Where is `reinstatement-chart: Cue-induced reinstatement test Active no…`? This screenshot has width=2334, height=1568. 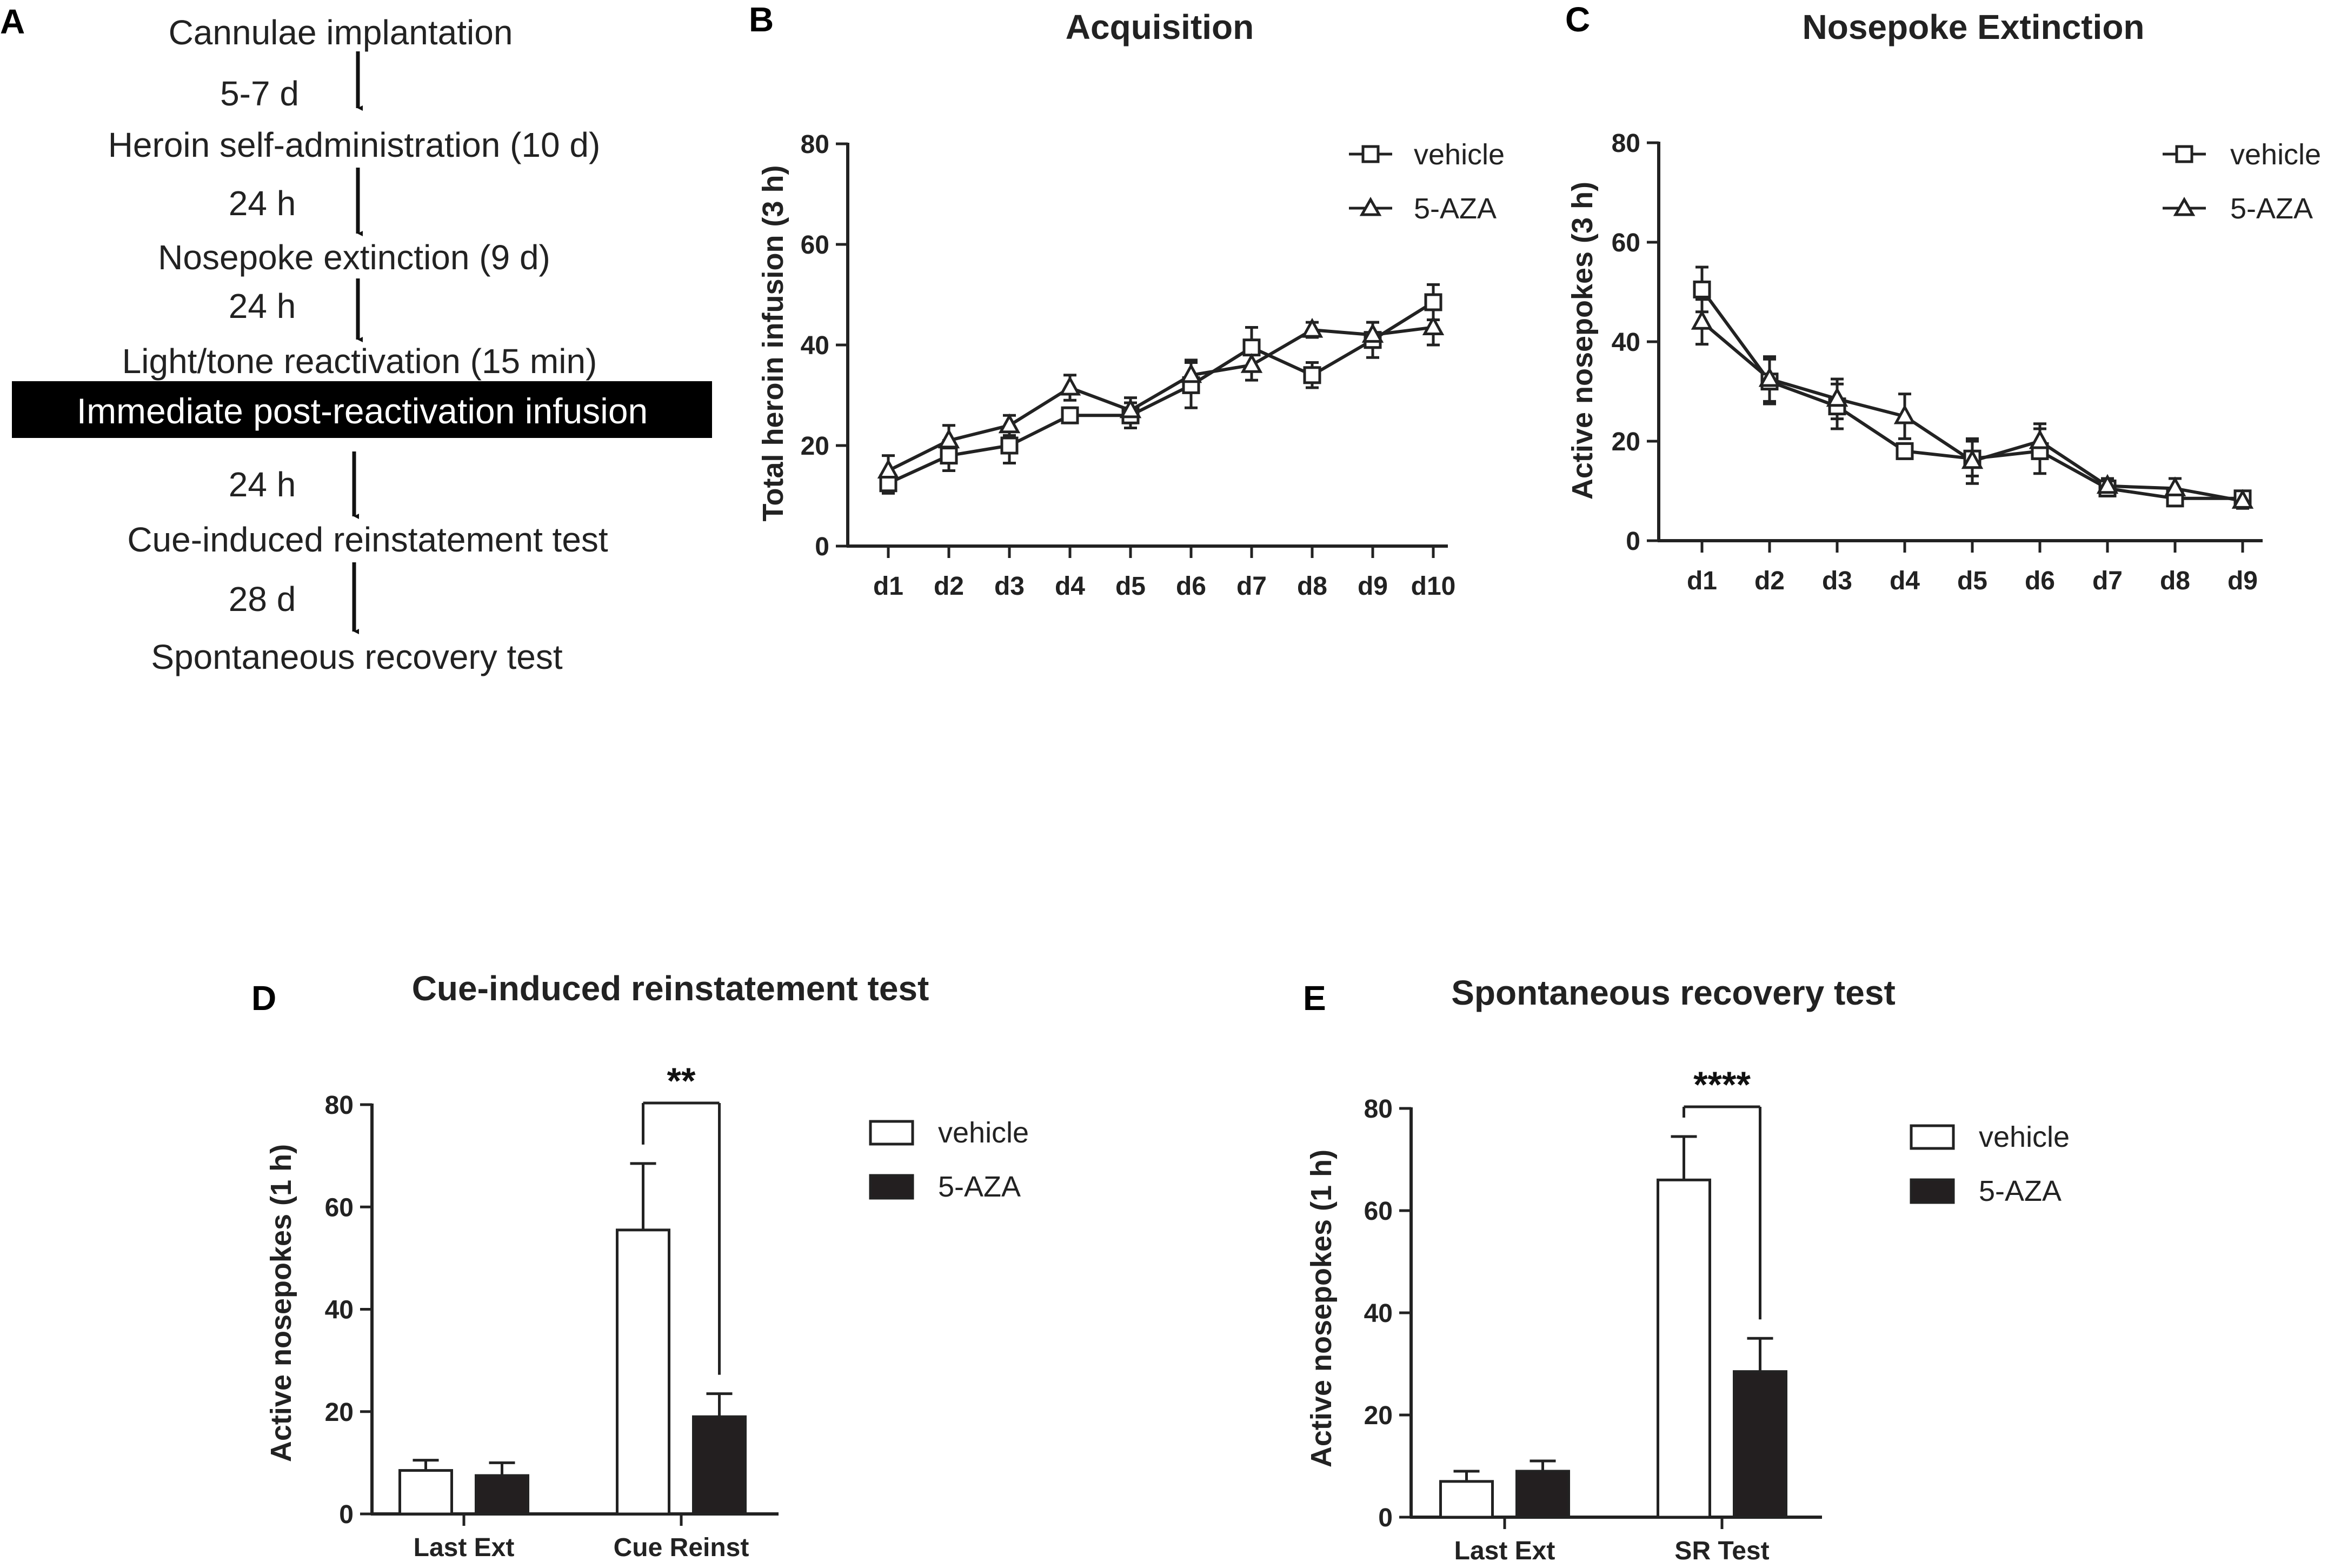 reinstatement-chart: Cue-induced reinstatement test Active no… is located at coordinates (647, 1265).